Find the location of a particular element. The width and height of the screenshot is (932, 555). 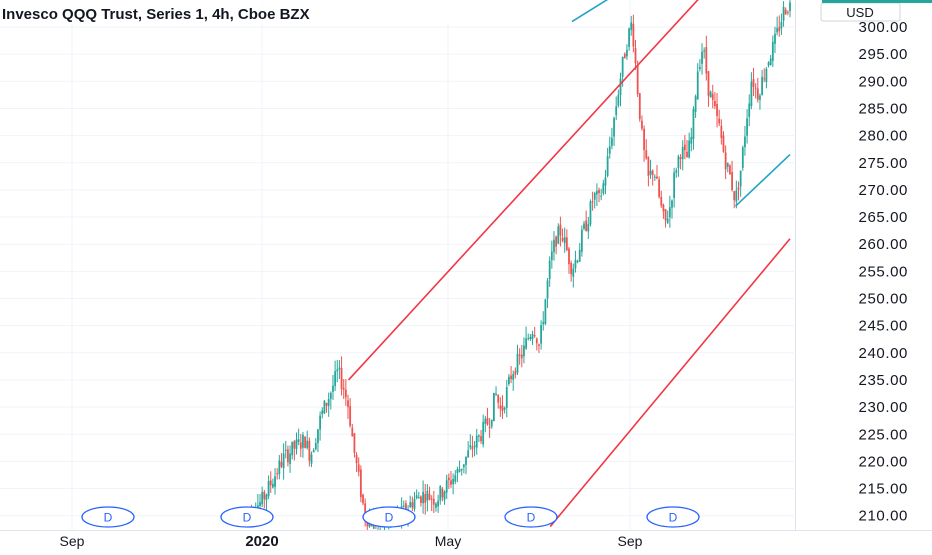

last-price-marker is located at coordinates (877, 1).